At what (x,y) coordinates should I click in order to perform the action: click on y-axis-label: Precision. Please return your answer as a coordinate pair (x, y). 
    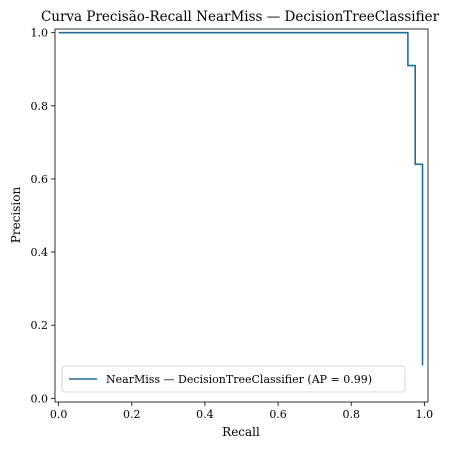
    Looking at the image, I should click on (16, 215).